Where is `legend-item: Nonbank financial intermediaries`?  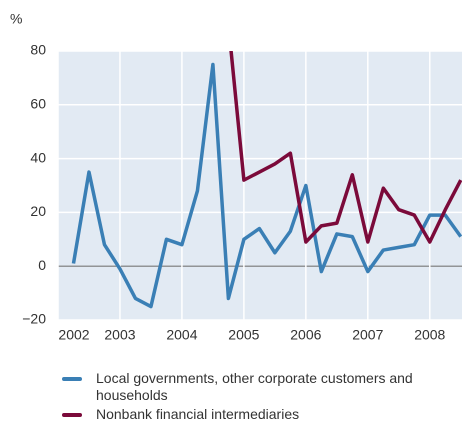
legend-item: Nonbank financial intermediaries is located at coordinates (257, 414).